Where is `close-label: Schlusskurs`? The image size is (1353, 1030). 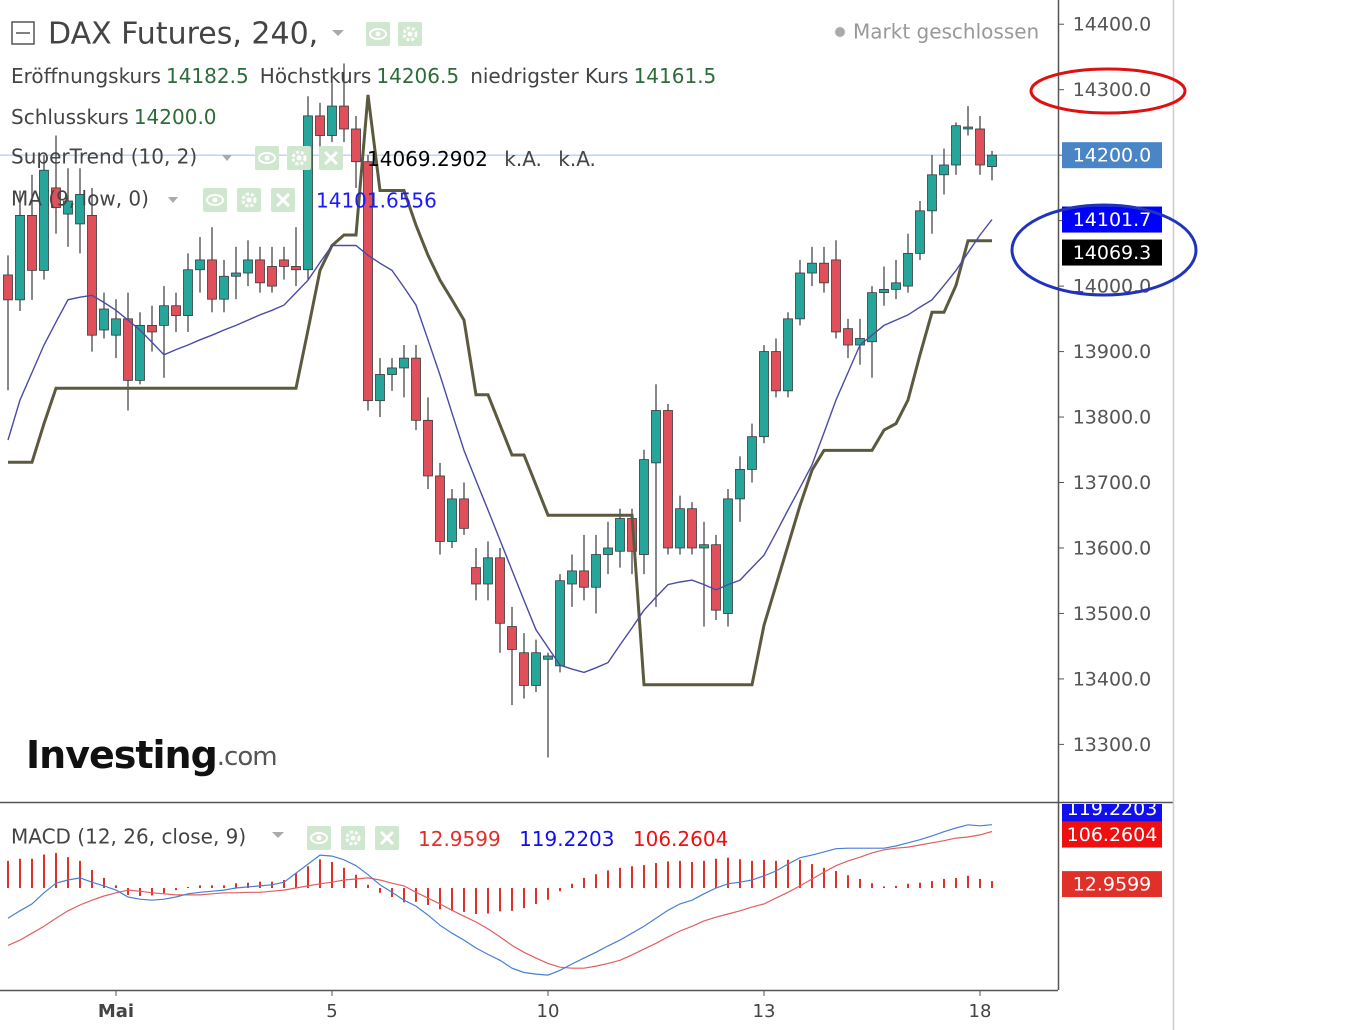
close-label: Schlusskurs is located at coordinates (70, 117).